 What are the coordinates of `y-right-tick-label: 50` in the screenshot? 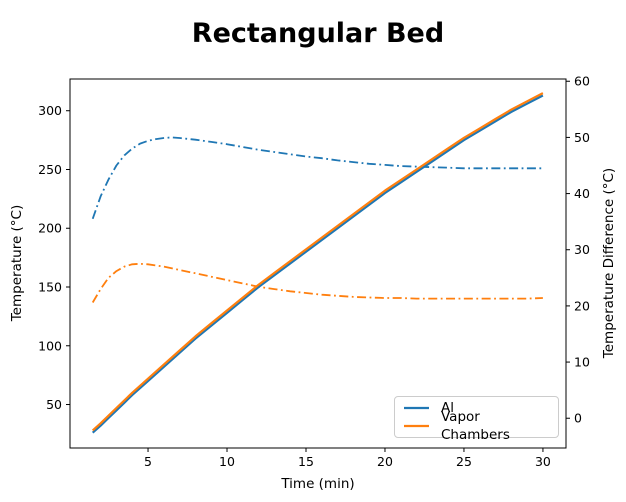 It's located at (582, 137).